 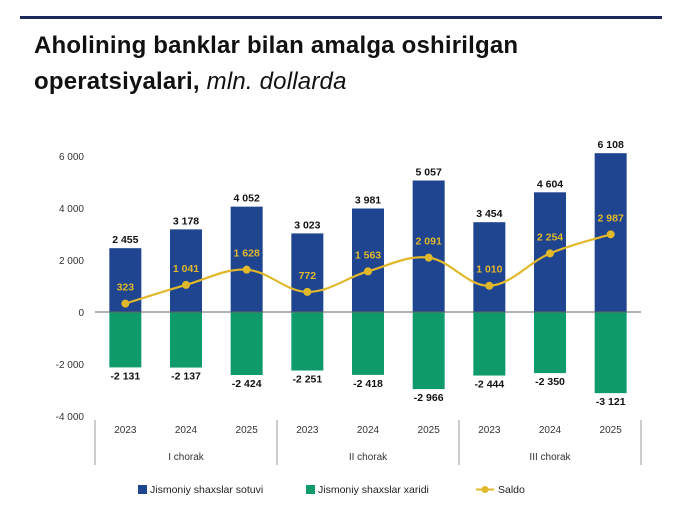 I want to click on data-label-sotuvi: 4 604, so click(x=550, y=184).